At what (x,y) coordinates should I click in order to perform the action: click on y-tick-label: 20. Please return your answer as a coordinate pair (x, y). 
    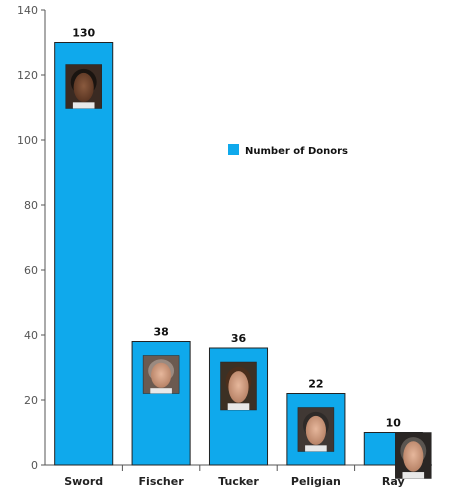
    Looking at the image, I should click on (31, 400).